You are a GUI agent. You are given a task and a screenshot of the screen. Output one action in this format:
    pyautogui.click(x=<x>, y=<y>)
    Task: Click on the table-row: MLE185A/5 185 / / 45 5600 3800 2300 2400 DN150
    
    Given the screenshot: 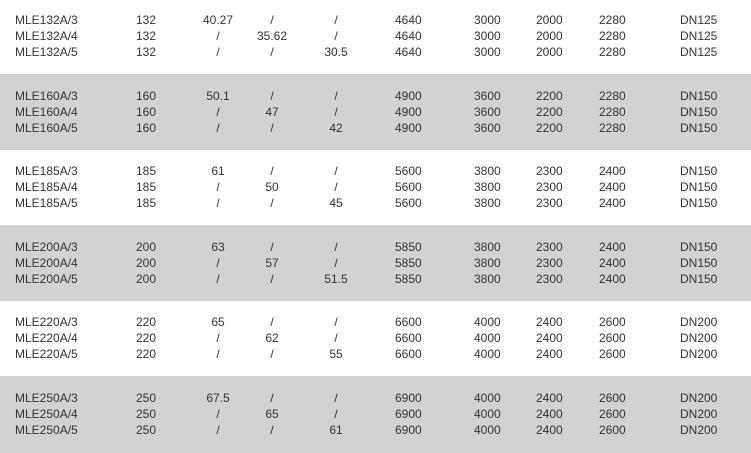 What is the action you would take?
    pyautogui.click(x=375, y=203)
    